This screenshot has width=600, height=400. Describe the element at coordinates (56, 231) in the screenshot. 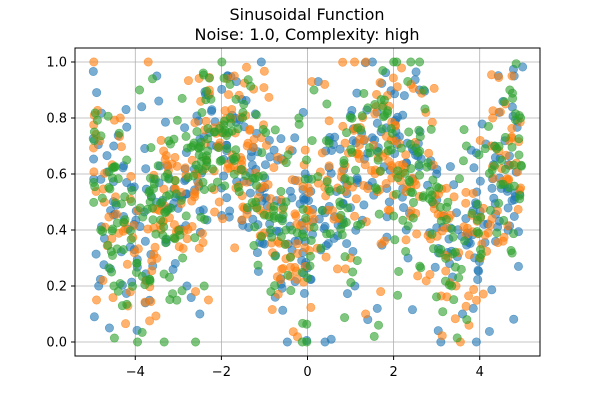

I see `y-tick-label: 0.4` at that location.